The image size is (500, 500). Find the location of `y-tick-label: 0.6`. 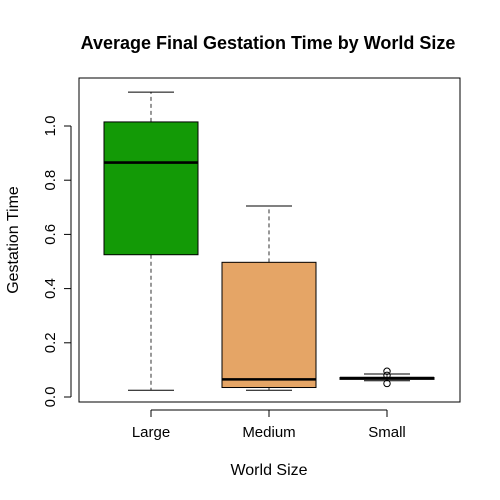

y-tick-label: 0.6 is located at coordinates (50, 234).